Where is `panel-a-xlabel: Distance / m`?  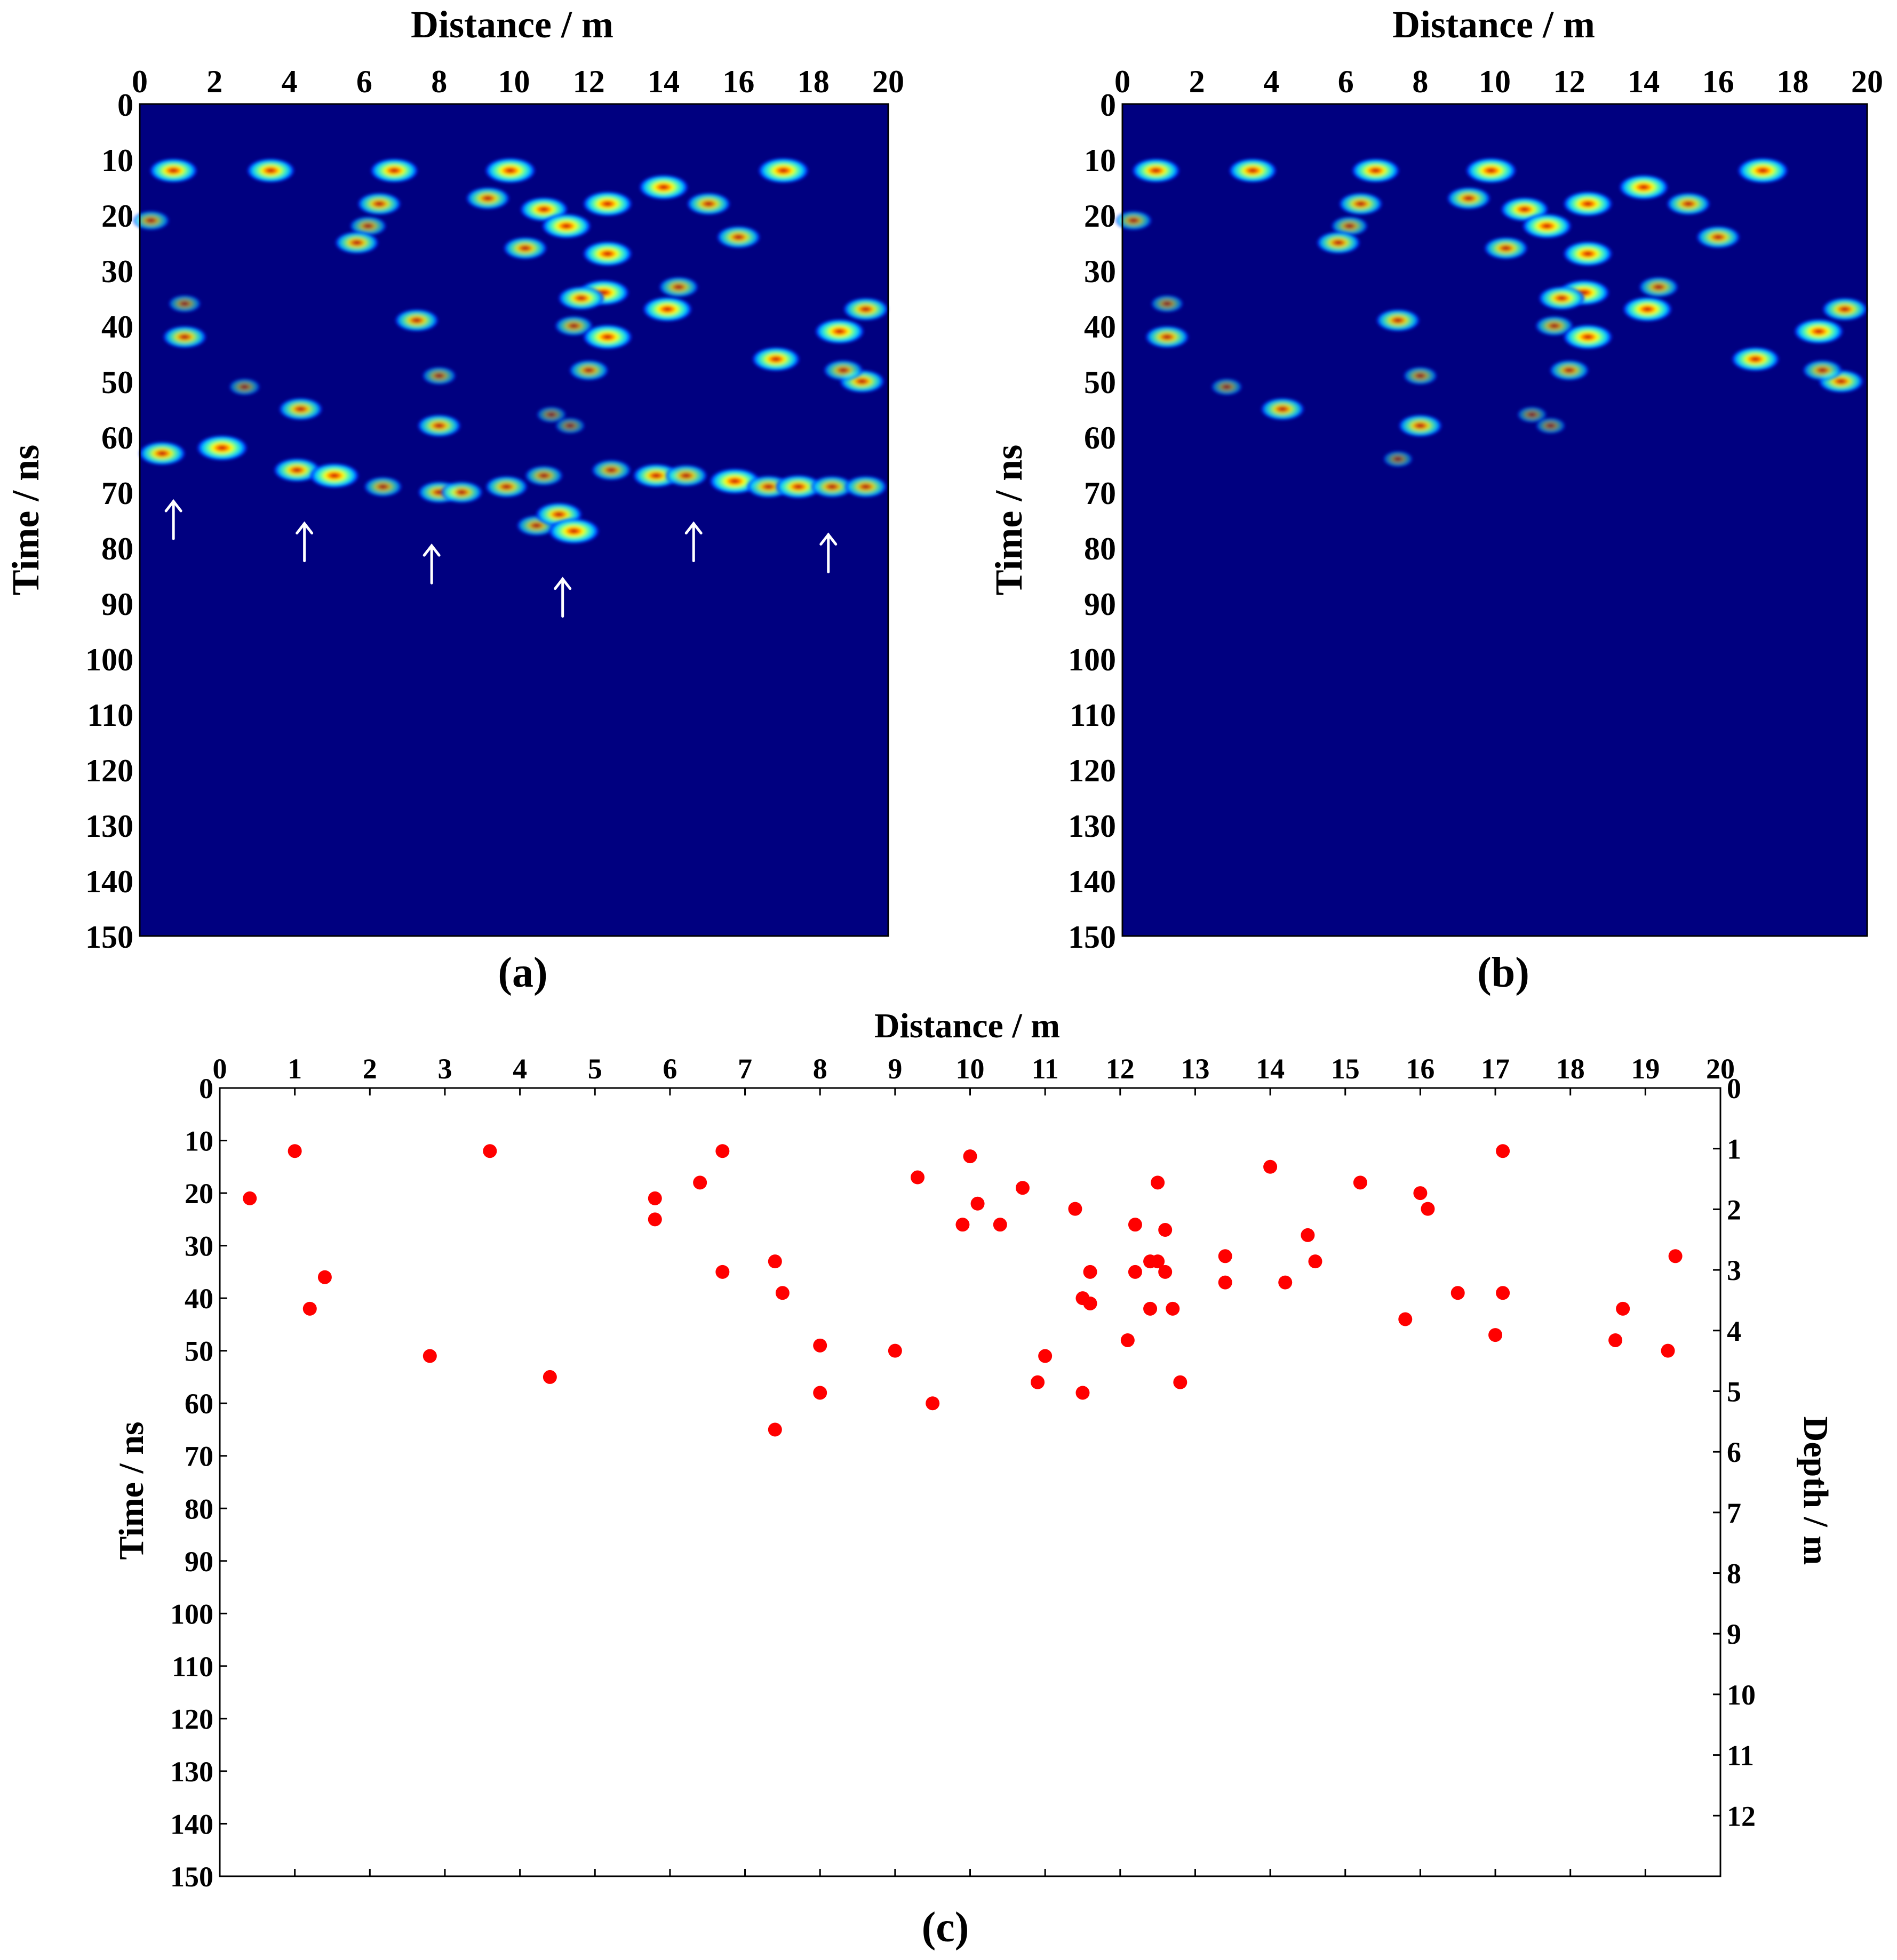
panel-a-xlabel: Distance / m is located at coordinates (512, 24).